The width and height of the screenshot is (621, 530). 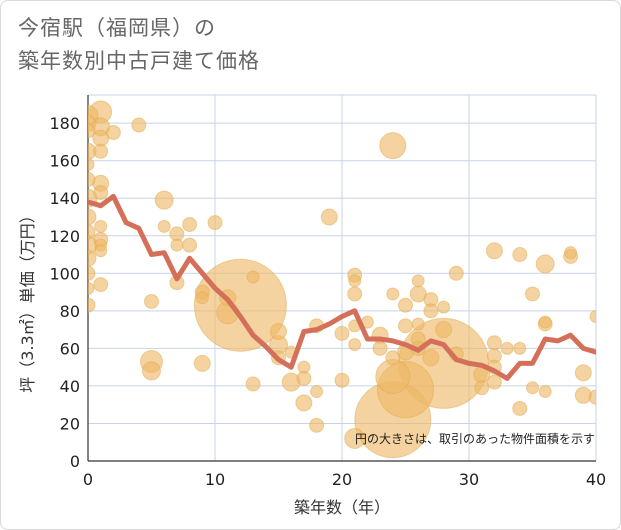 What do you see at coordinates (64, 236) in the screenshot?
I see `y-tick-label: 120` at bounding box center [64, 236].